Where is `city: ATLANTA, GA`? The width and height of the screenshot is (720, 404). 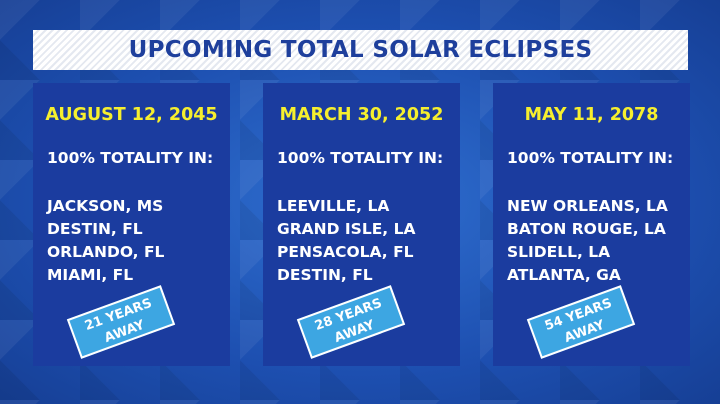 city: ATLANTA, GA is located at coordinates (564, 275).